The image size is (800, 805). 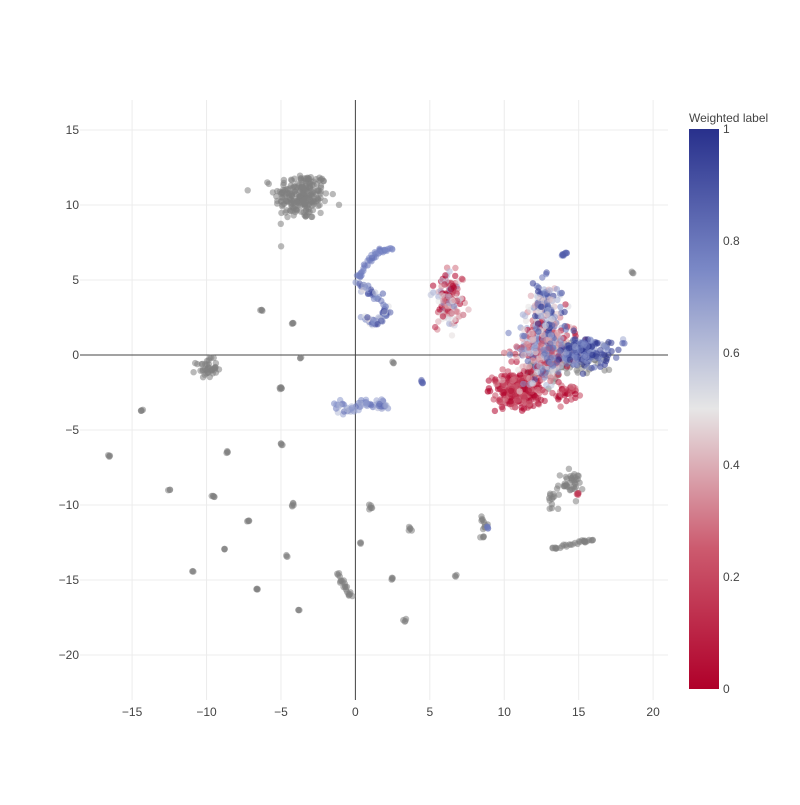 I want to click on colorbar-tick-label: 0, so click(x=726, y=689).